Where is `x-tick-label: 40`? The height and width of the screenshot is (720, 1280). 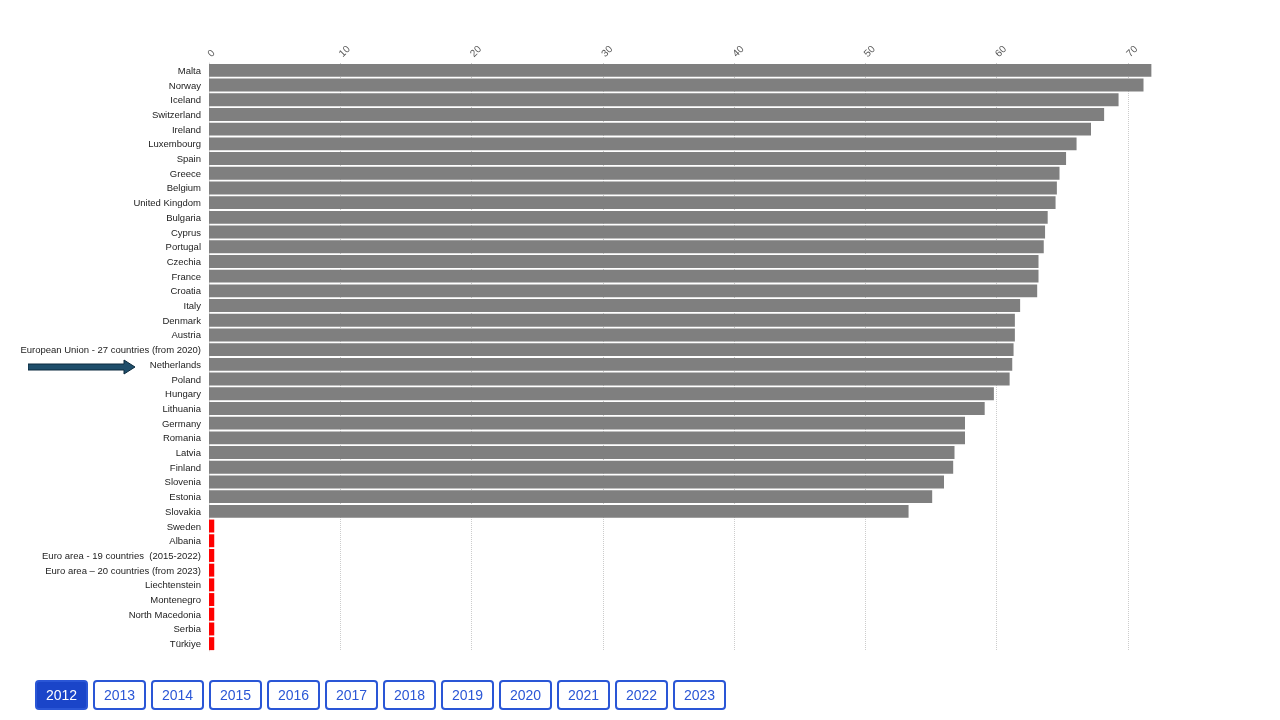
x-tick-label: 40 is located at coordinates (738, 50).